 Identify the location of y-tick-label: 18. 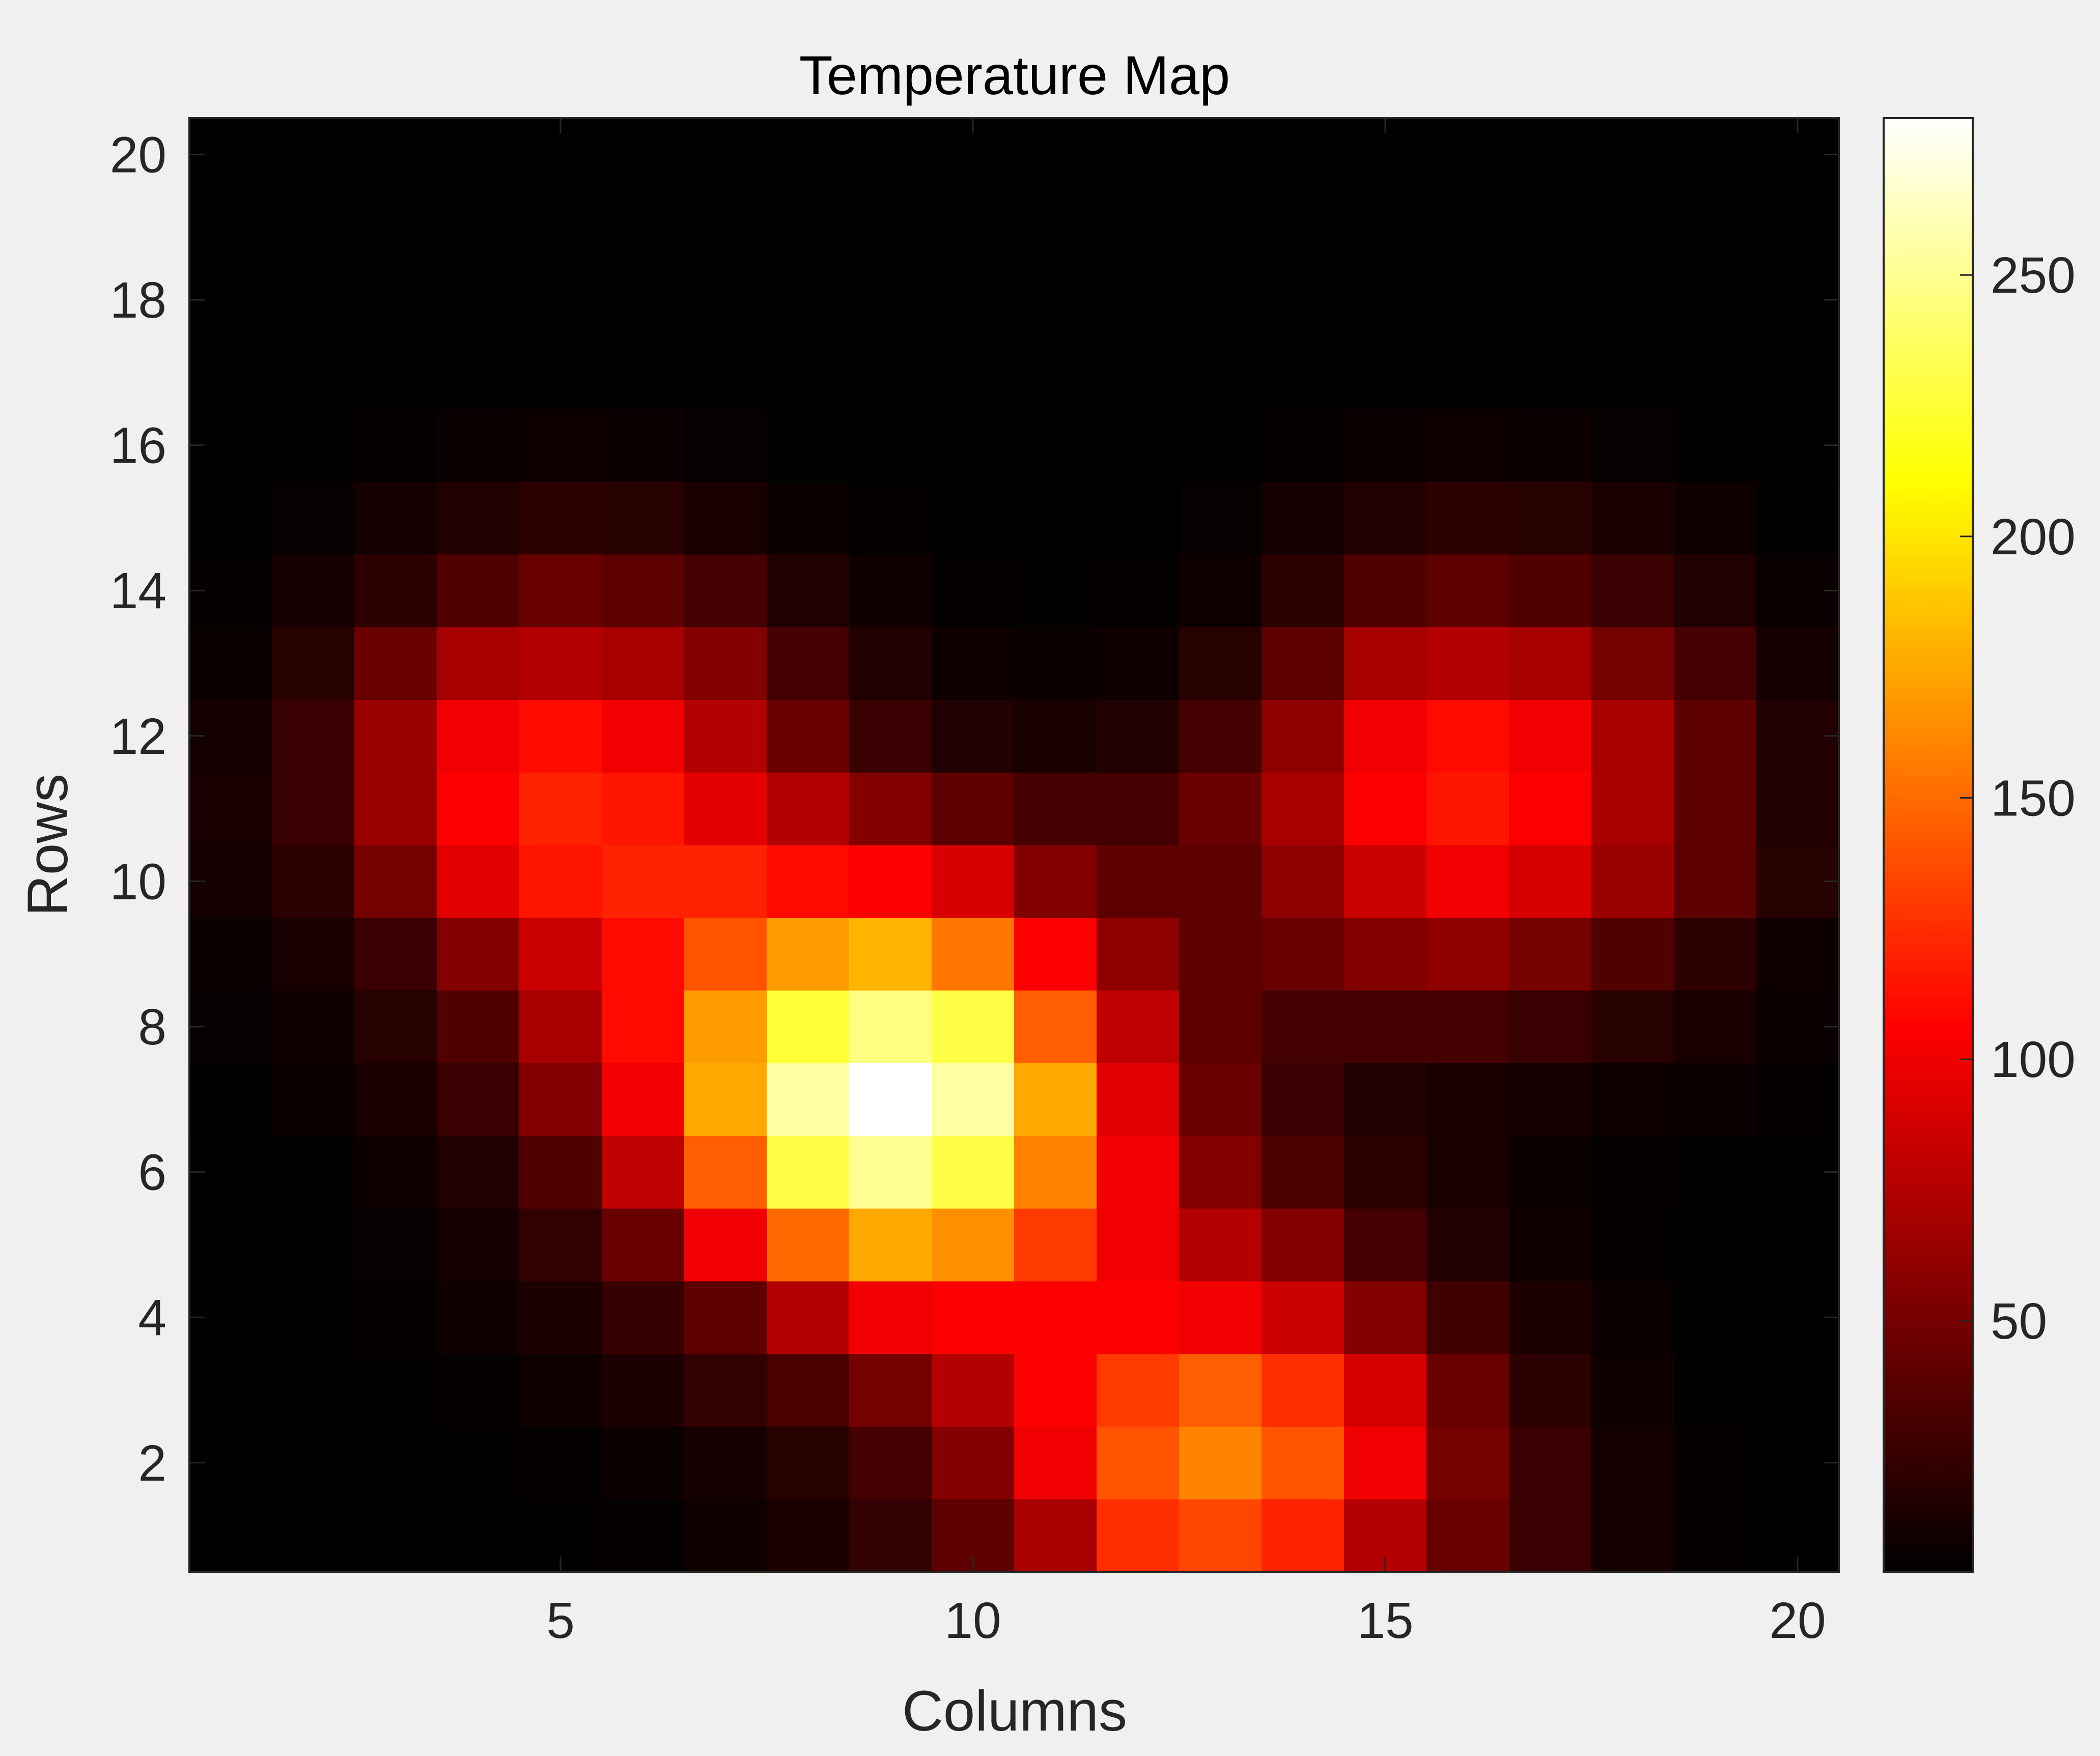
(138, 300).